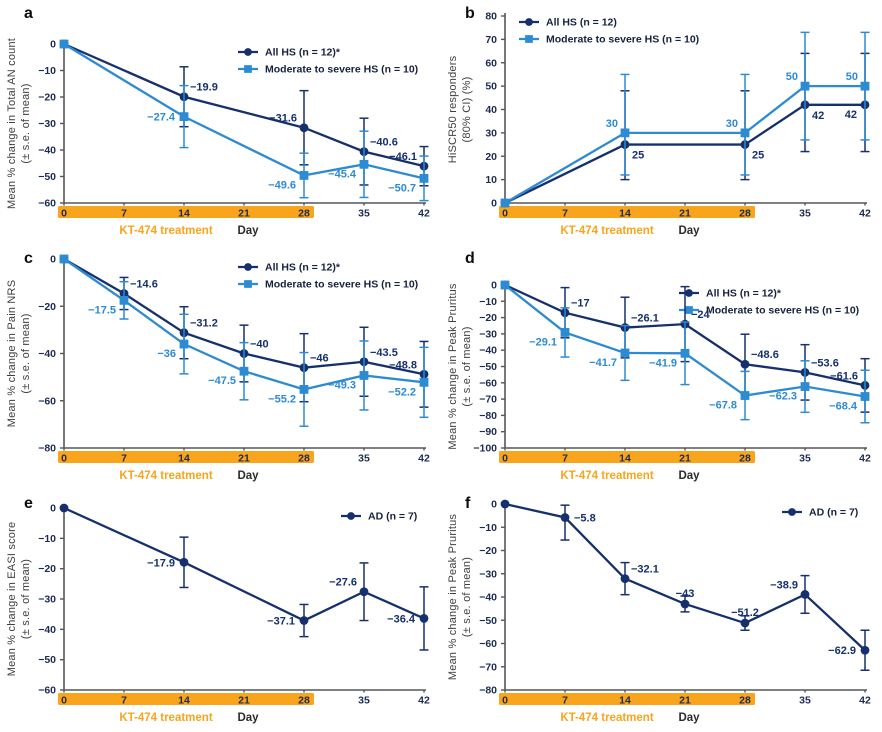 Image resolution: width=882 pixels, height=732 pixels. What do you see at coordinates (244, 564) in the screenshot?
I see `series-line` at bounding box center [244, 564].